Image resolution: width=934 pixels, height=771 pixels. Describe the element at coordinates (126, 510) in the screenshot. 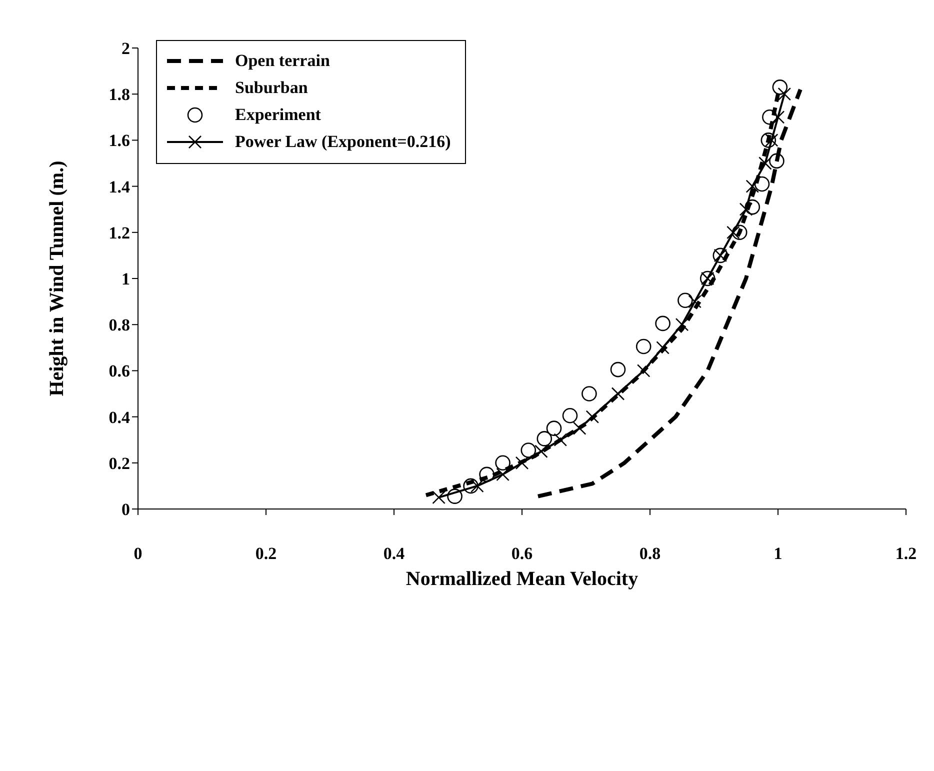

I see `y-tick-label: 0` at that location.